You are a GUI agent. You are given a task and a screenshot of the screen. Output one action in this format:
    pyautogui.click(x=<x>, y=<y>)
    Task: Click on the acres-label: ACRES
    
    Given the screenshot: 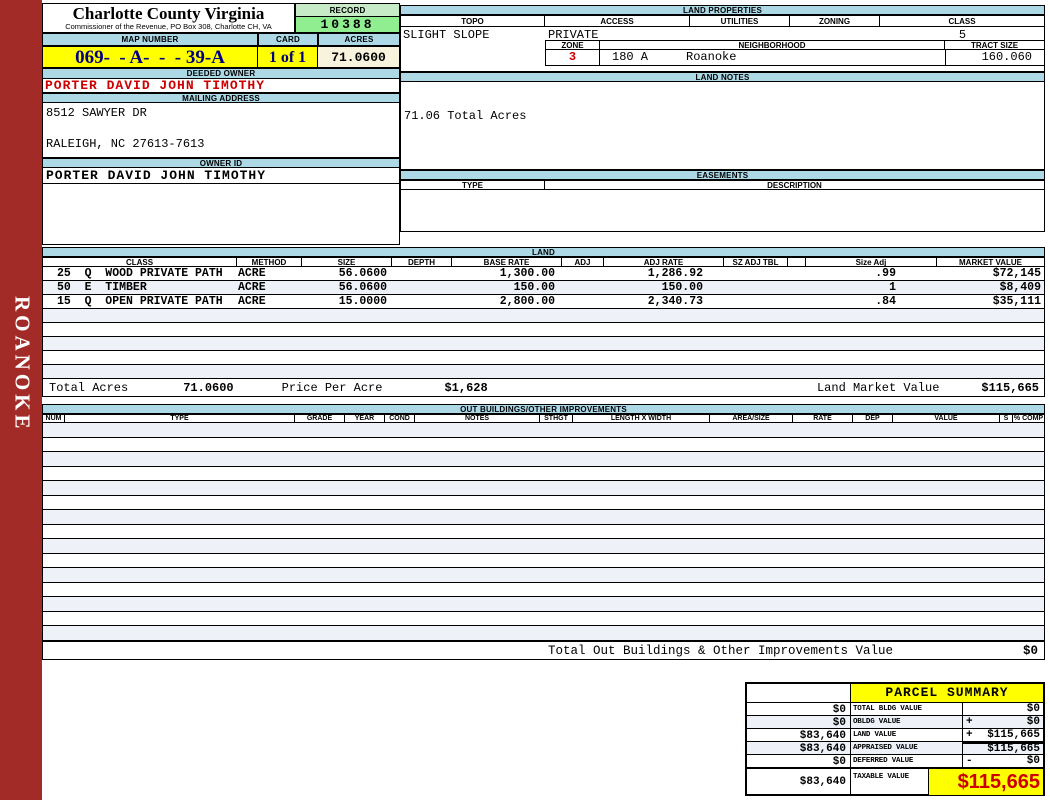 What is the action you would take?
    pyautogui.click(x=359, y=39)
    